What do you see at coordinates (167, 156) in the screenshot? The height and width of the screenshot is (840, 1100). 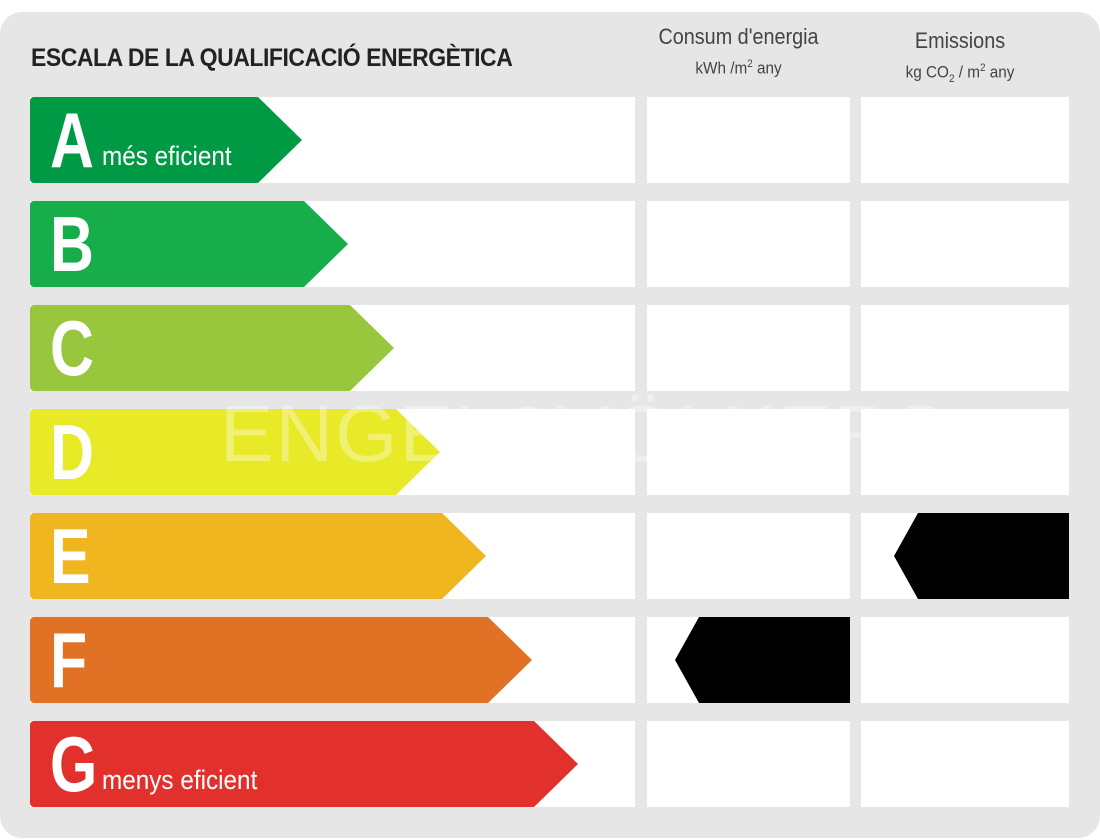 I see `rating-row-label: més eficient` at bounding box center [167, 156].